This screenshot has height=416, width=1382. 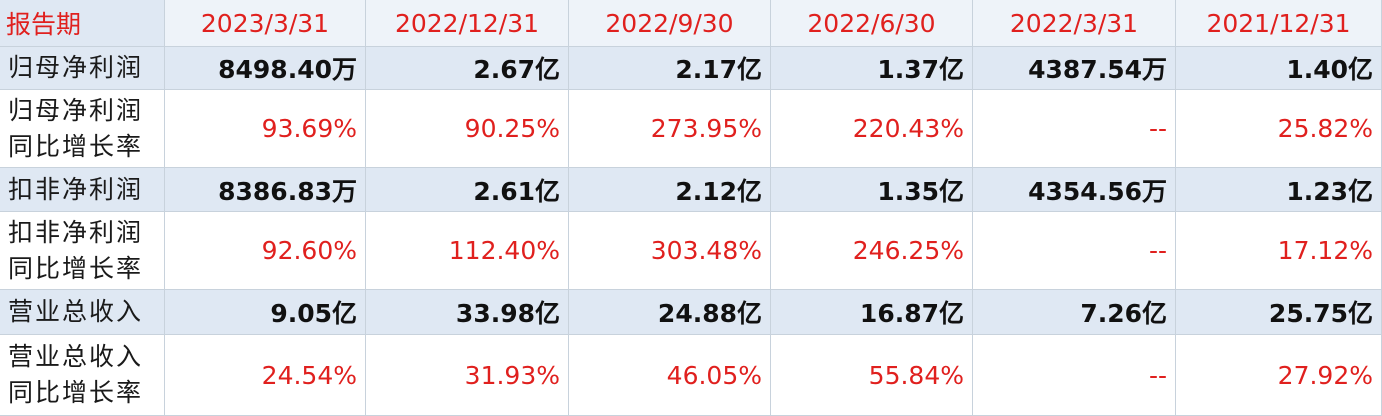 What do you see at coordinates (670, 68) in the screenshot?
I see `value-cell: 2.17亿` at bounding box center [670, 68].